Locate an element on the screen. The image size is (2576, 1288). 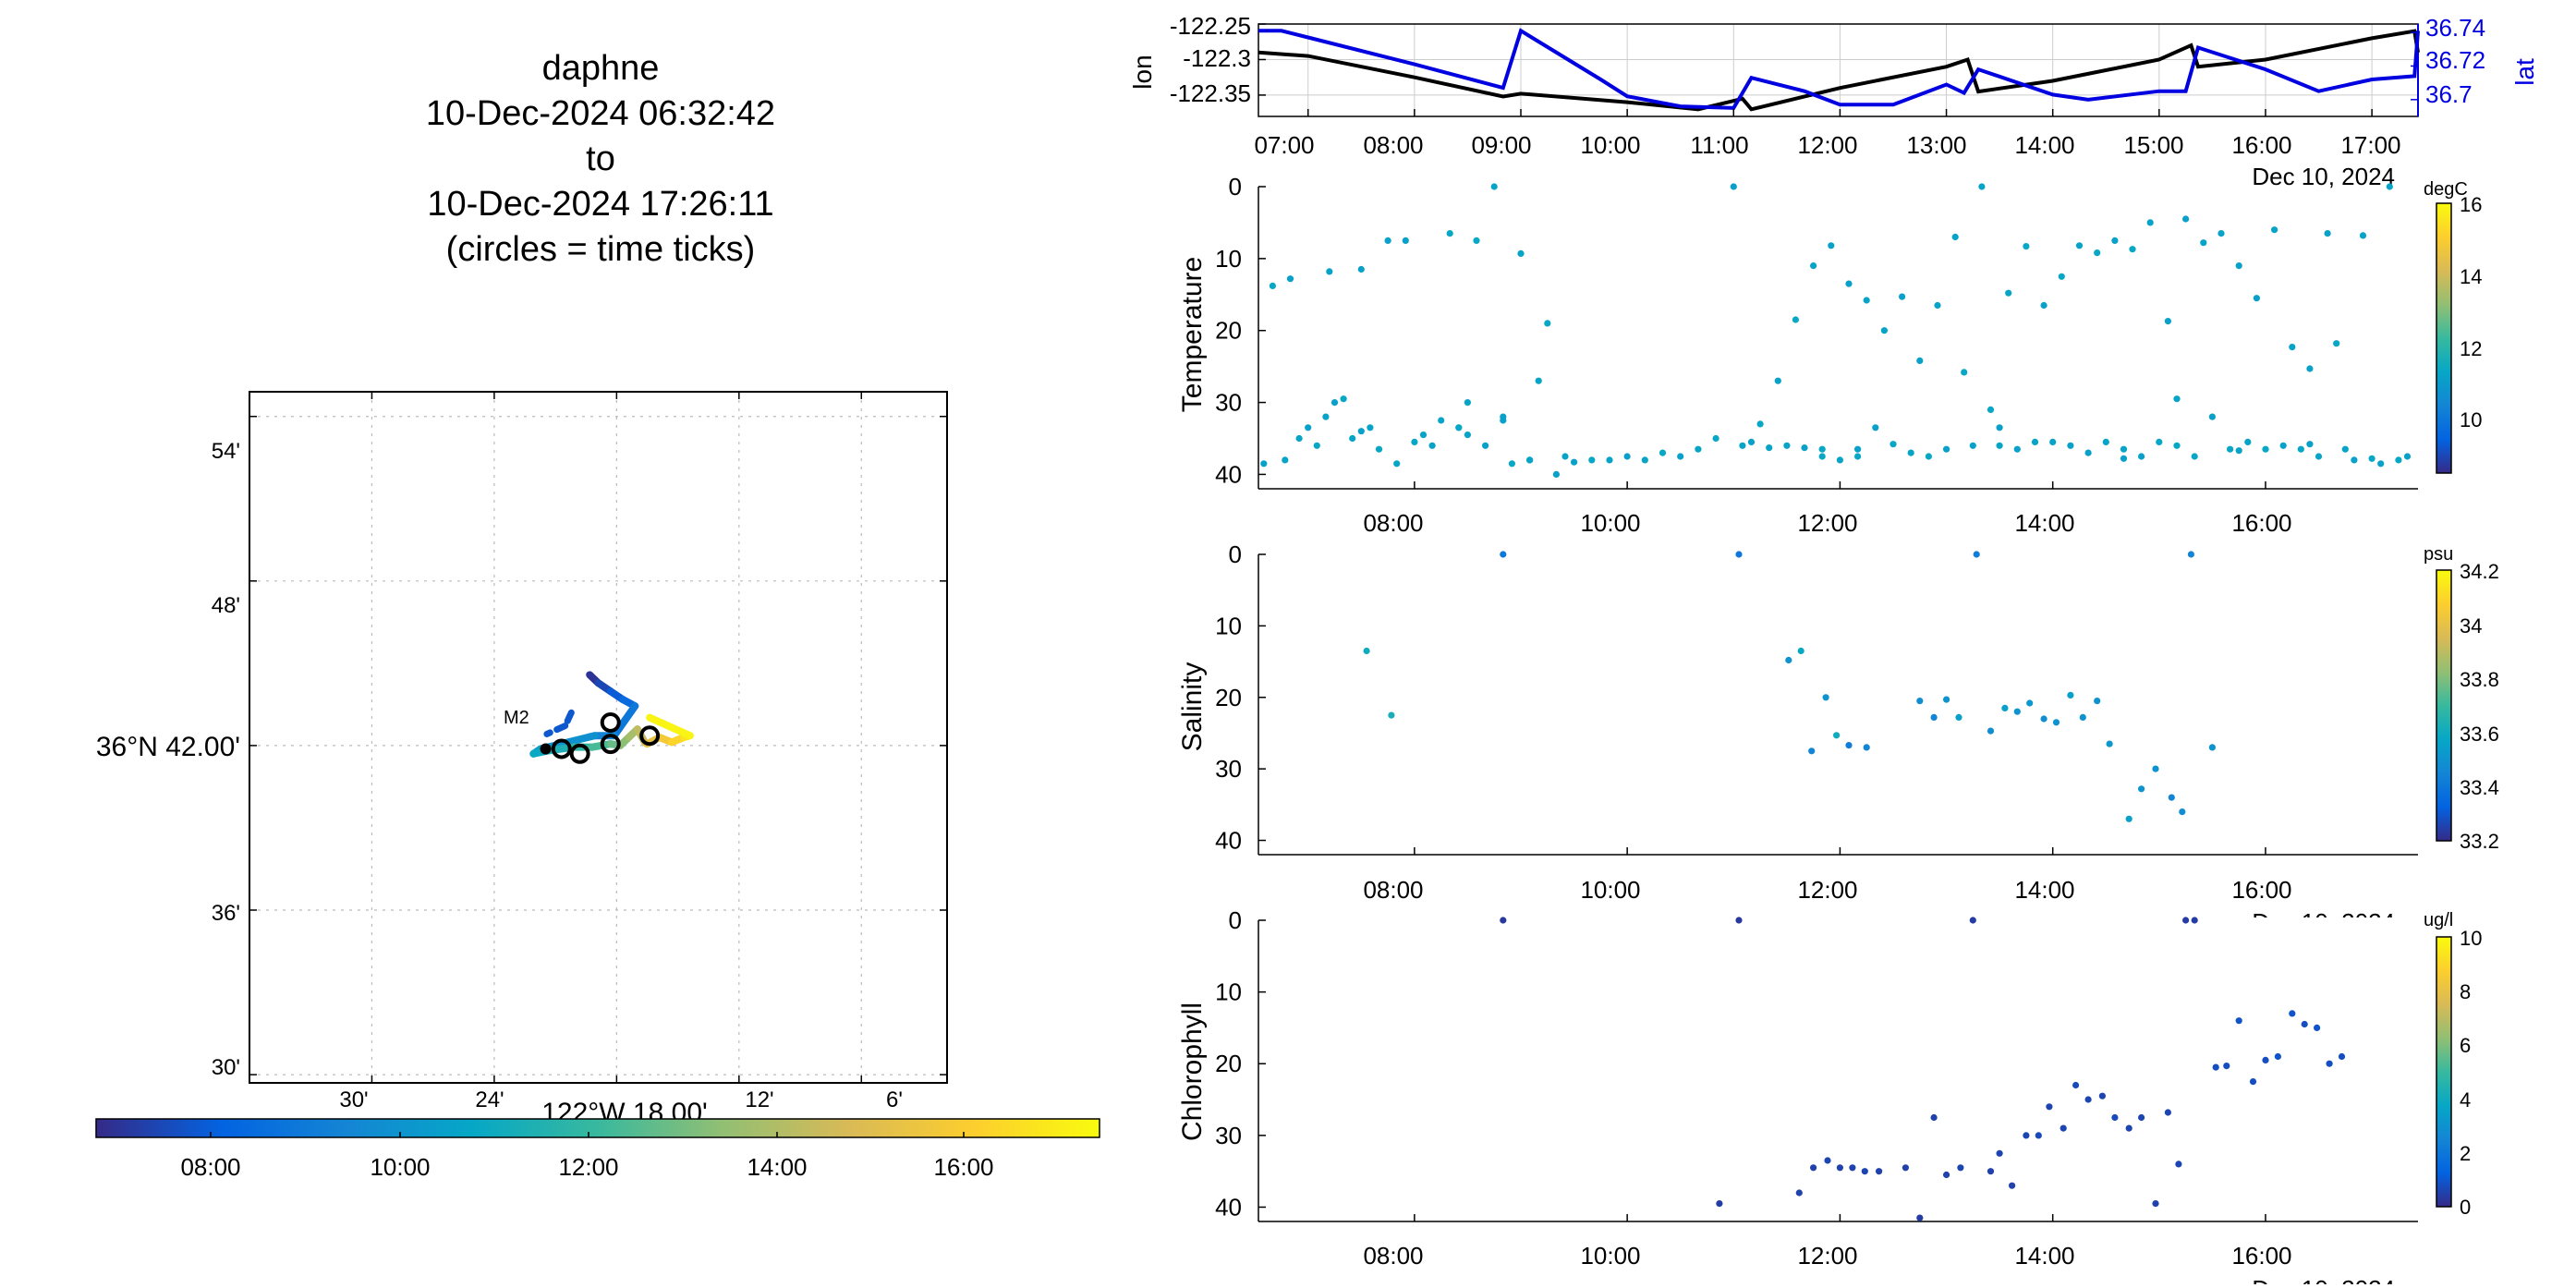
lat-axis-label: lat is located at coordinates (2524, 72).